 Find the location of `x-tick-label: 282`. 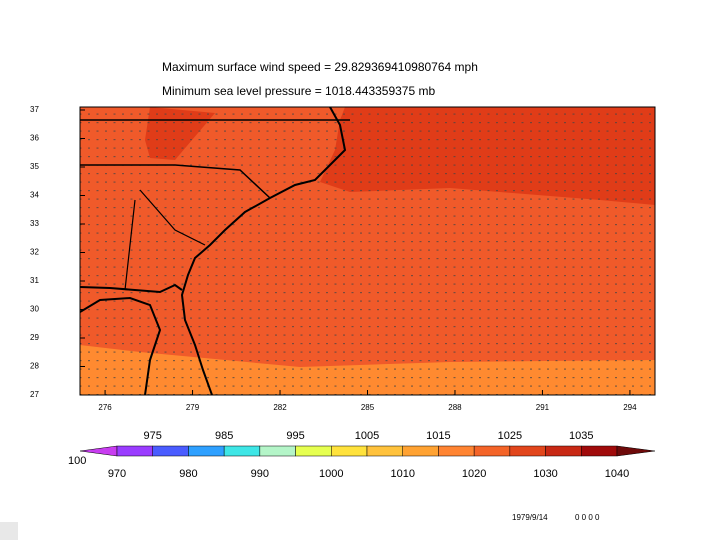

x-tick-label: 282 is located at coordinates (280, 407).